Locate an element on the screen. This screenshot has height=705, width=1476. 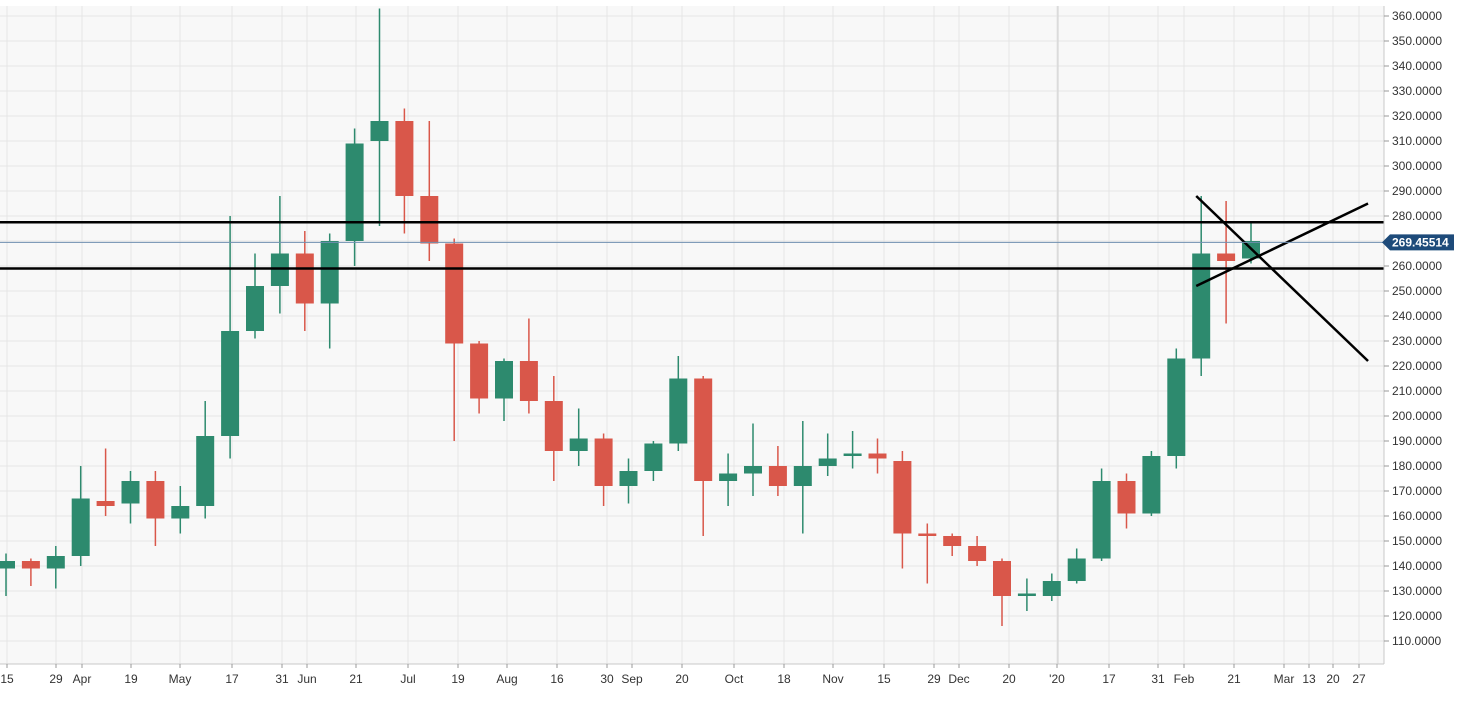
x-tick-label: 13 is located at coordinates (1309, 679).